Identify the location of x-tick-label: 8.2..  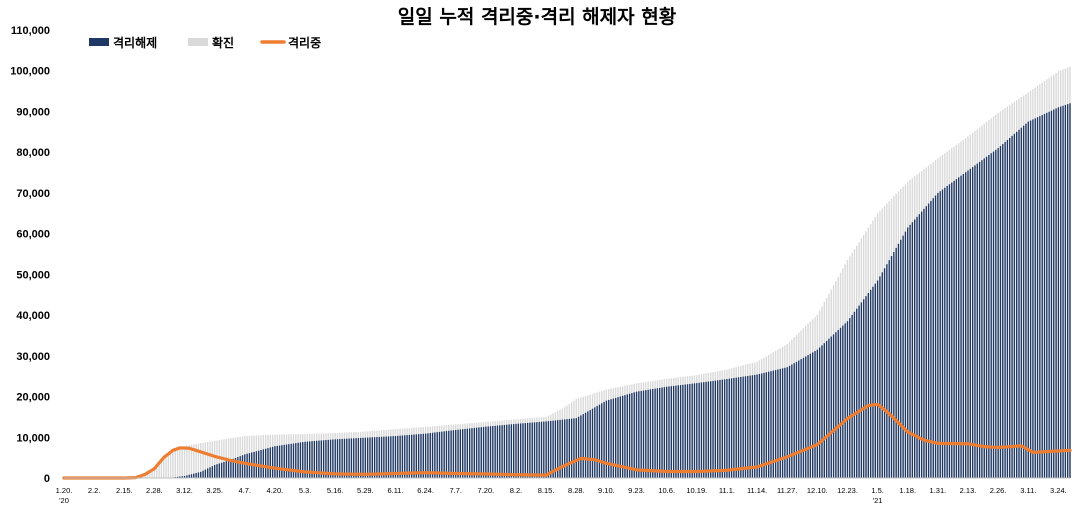
(516, 490).